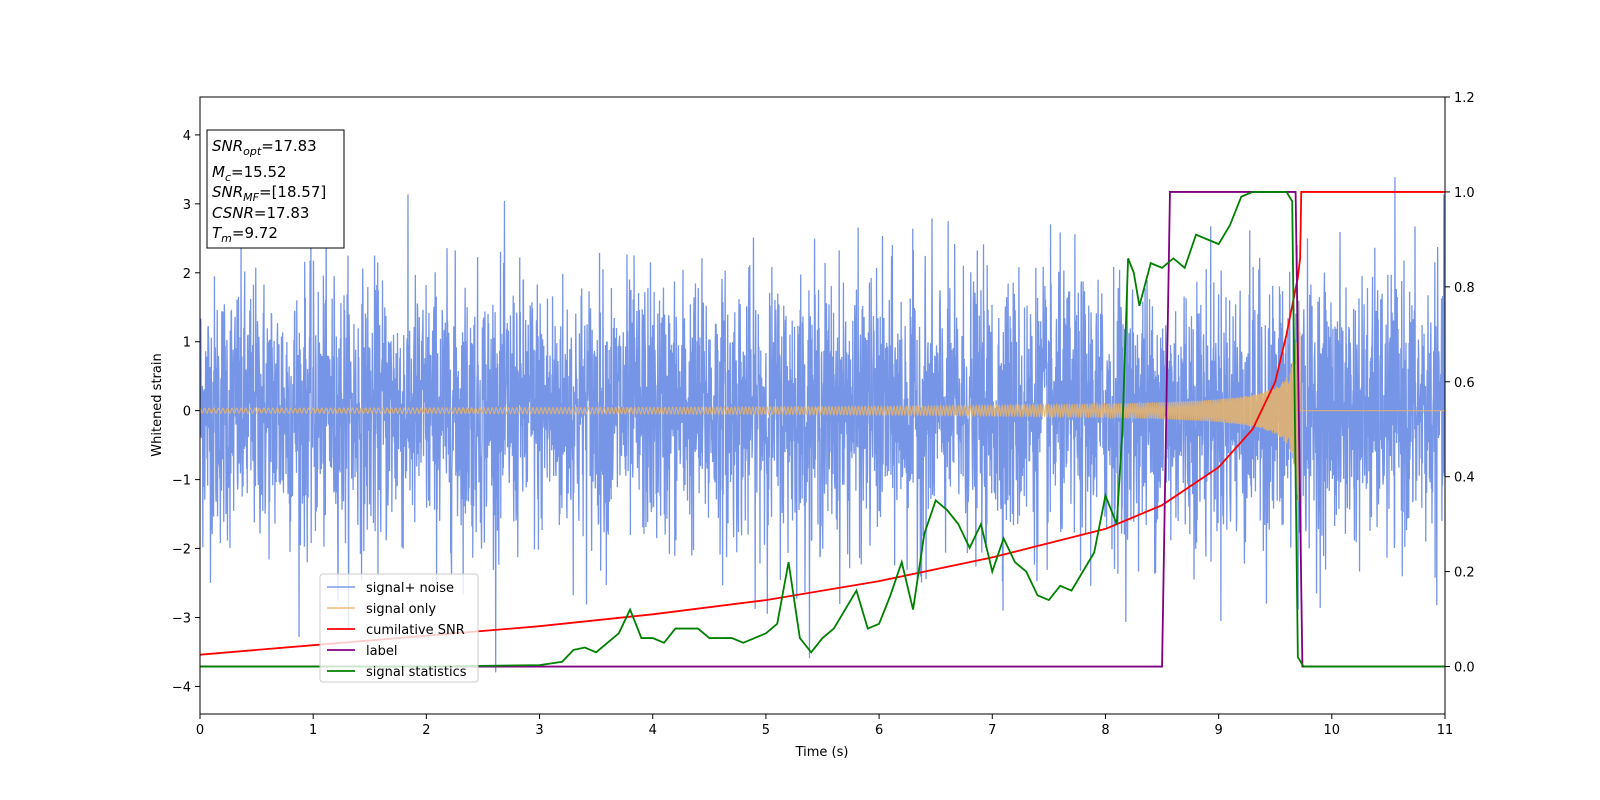  I want to click on x-tick-label: 3, so click(539, 730).